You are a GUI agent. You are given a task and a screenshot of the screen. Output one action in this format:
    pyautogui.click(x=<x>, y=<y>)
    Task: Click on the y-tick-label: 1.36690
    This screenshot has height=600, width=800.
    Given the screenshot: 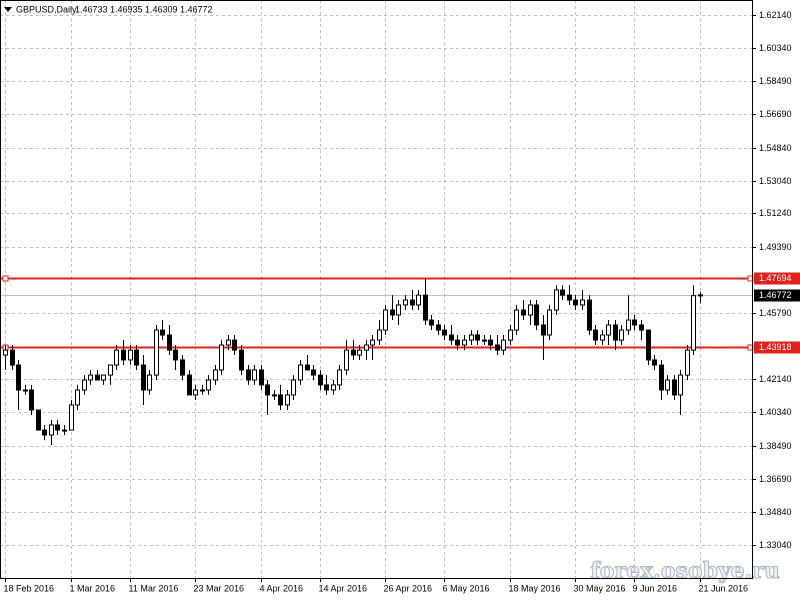 What is the action you would take?
    pyautogui.click(x=775, y=479)
    